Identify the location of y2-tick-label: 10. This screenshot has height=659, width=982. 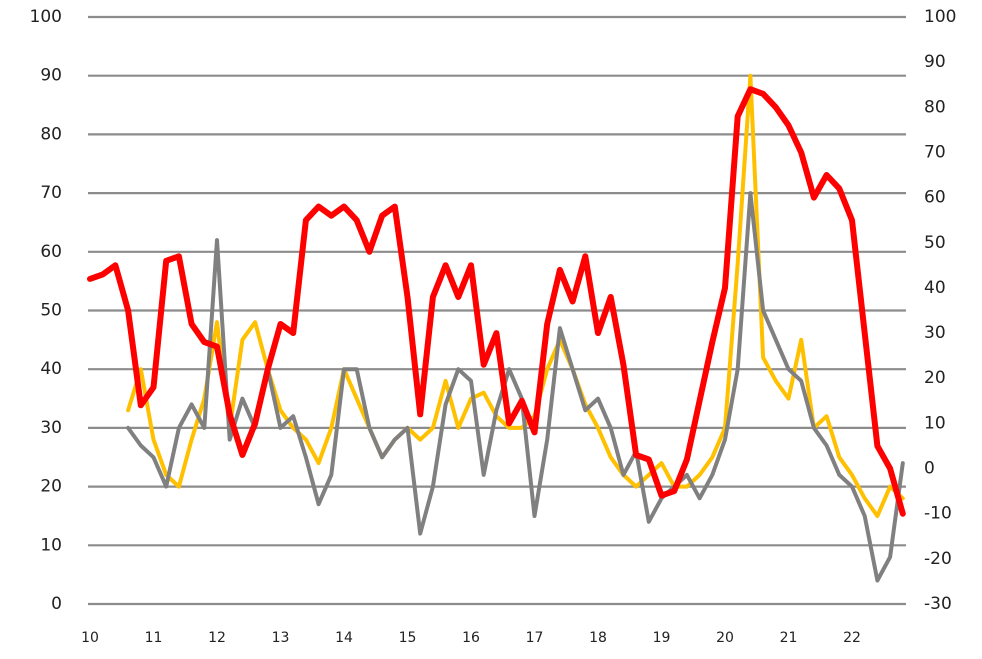
(935, 423).